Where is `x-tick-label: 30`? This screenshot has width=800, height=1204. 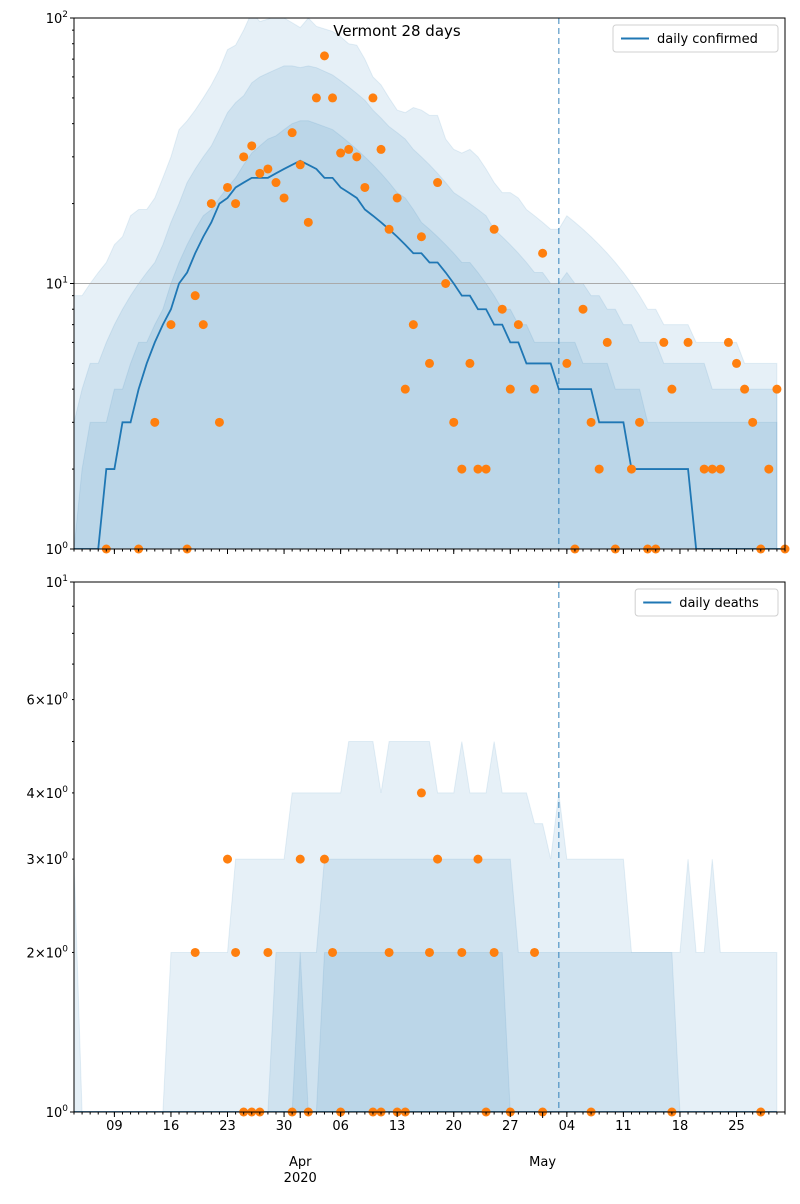
x-tick-label: 30 is located at coordinates (284, 1126).